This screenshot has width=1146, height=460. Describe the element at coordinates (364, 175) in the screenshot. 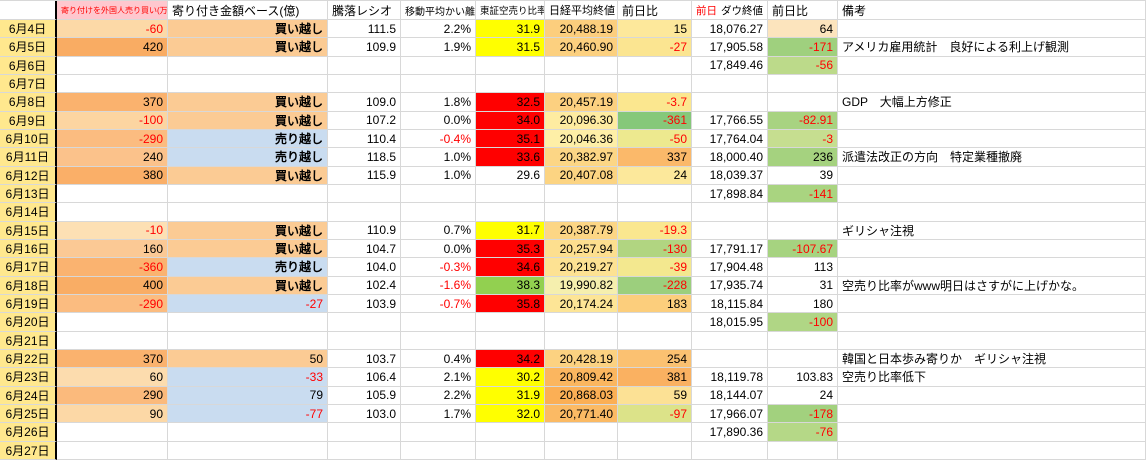

I see `cell-advance-decline-ratio: 115.9` at that location.